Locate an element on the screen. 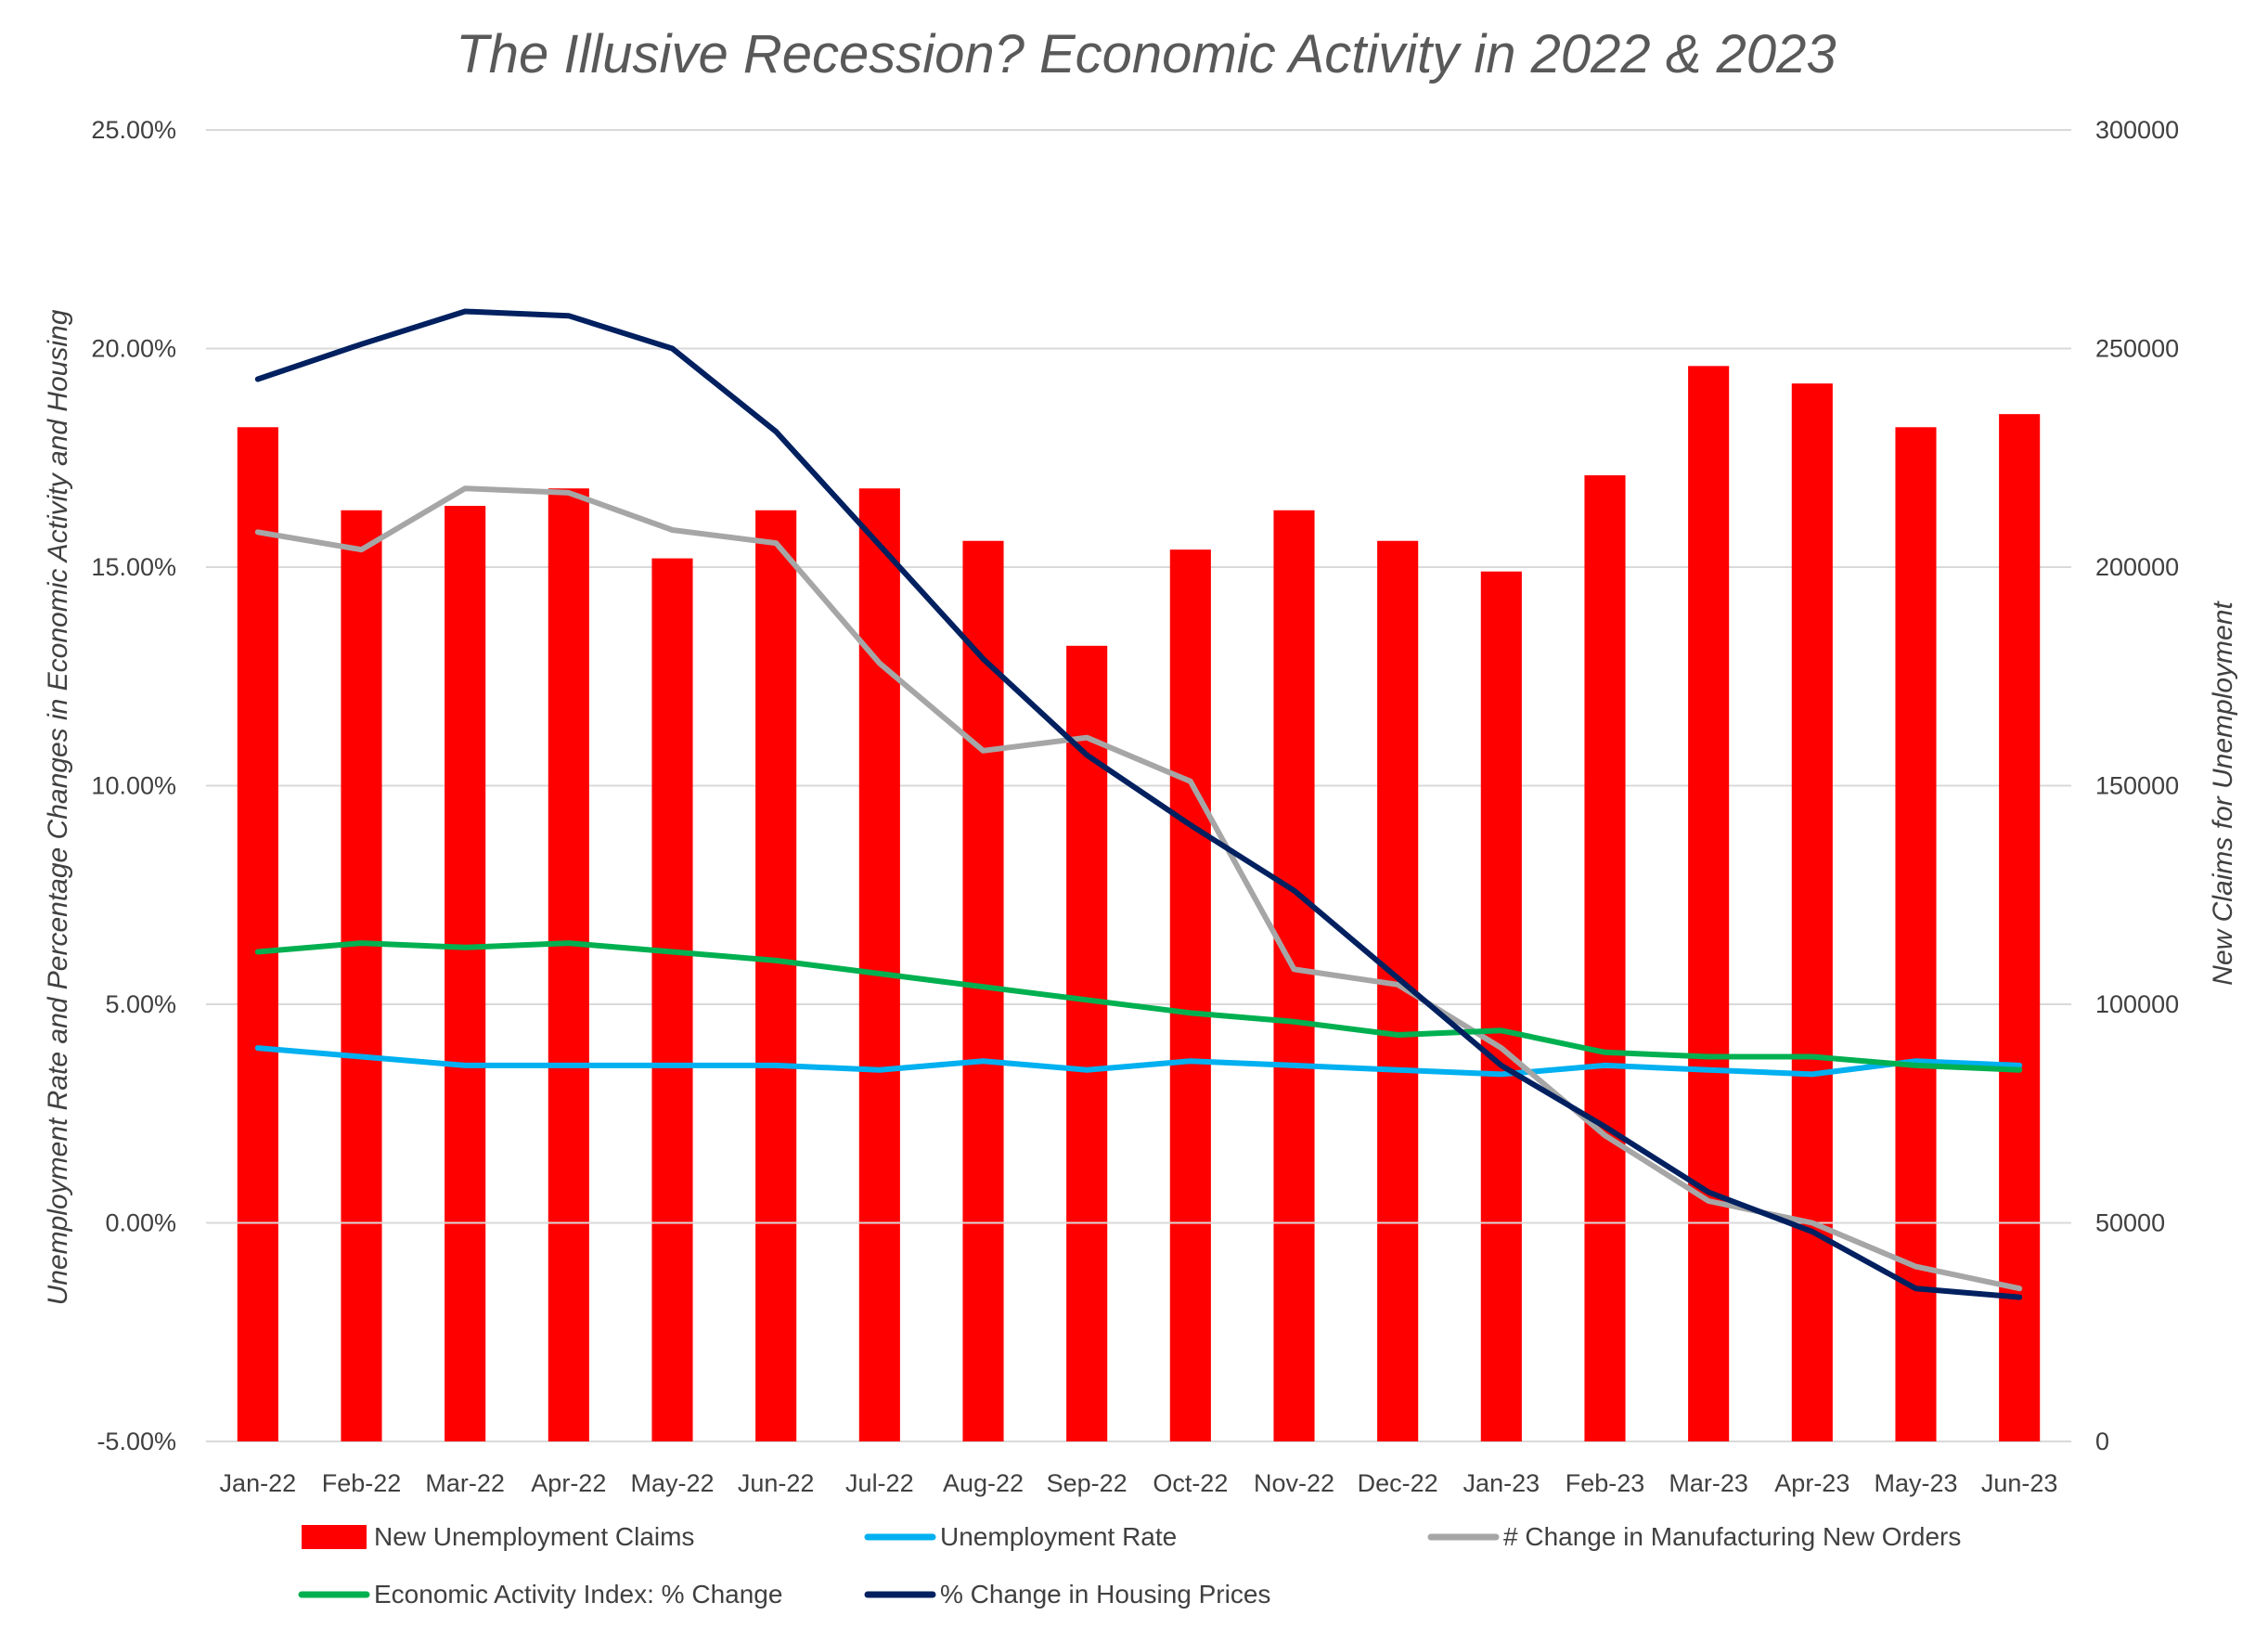 The image size is (2268, 1628). x-tick-label: Jun-22 is located at coordinates (776, 1483).